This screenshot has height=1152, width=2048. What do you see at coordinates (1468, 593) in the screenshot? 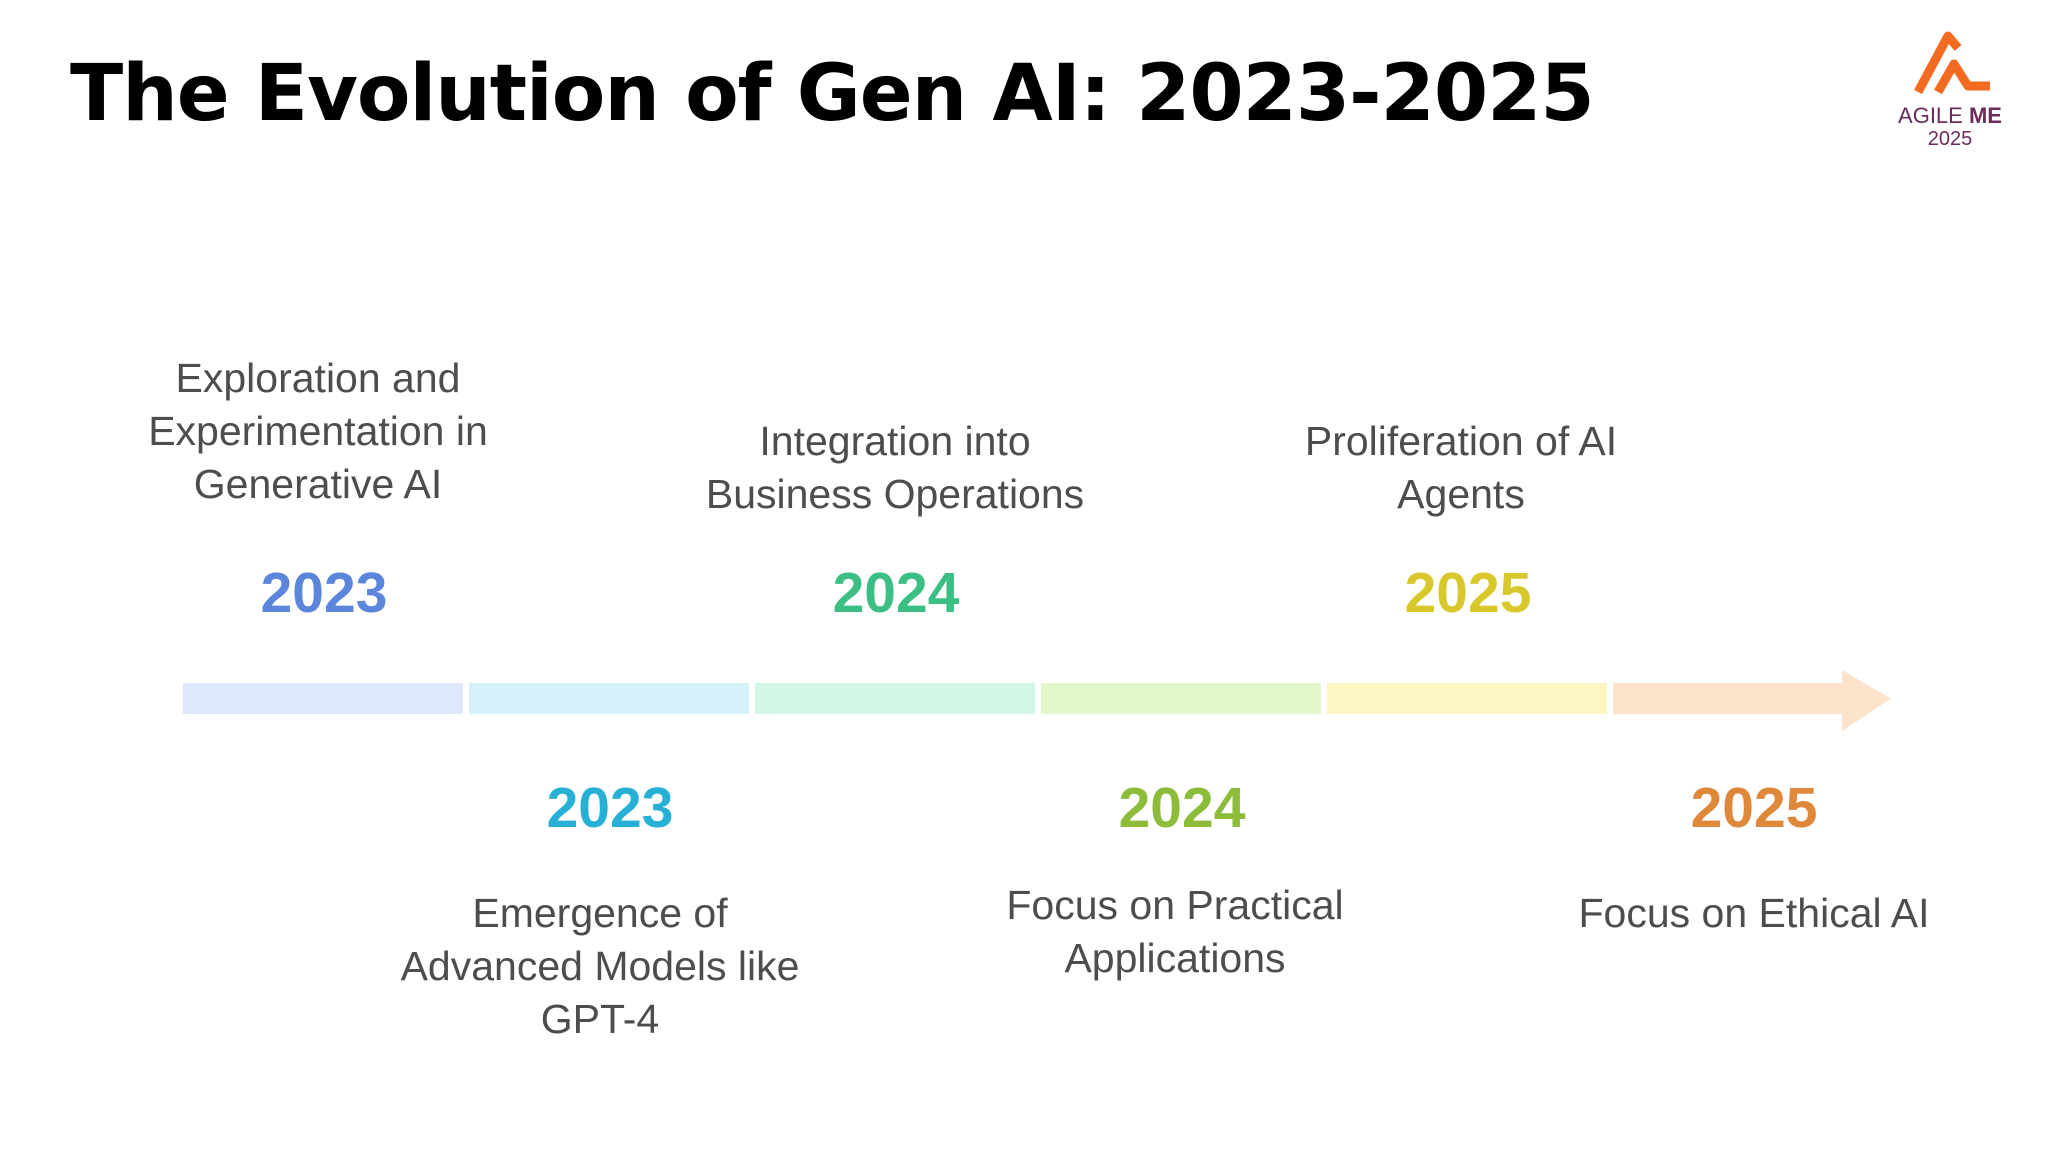
I see `milestone-5-year: 2025` at bounding box center [1468, 593].